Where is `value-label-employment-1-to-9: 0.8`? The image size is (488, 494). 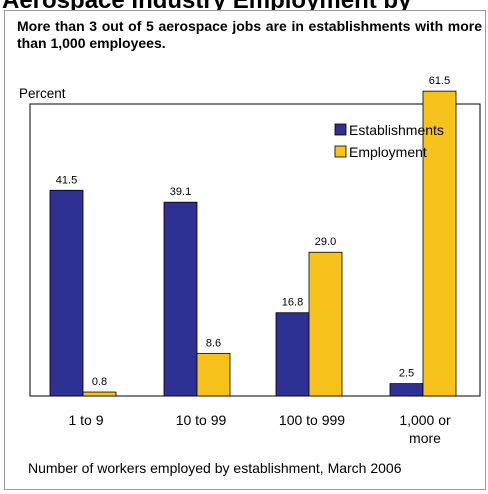
value-label-employment-1-to-9: 0.8 is located at coordinates (99, 382).